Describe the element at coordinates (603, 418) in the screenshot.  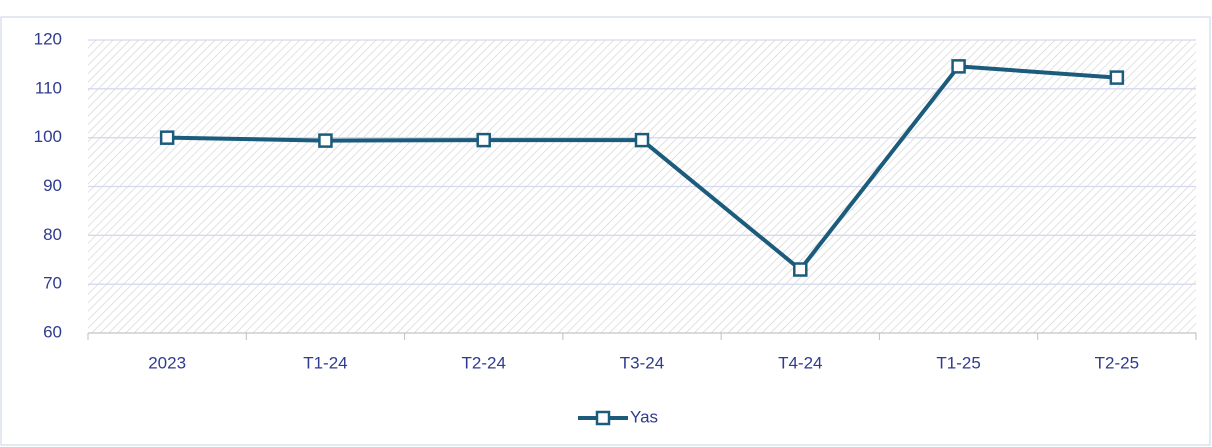
I see `legend-marker` at that location.